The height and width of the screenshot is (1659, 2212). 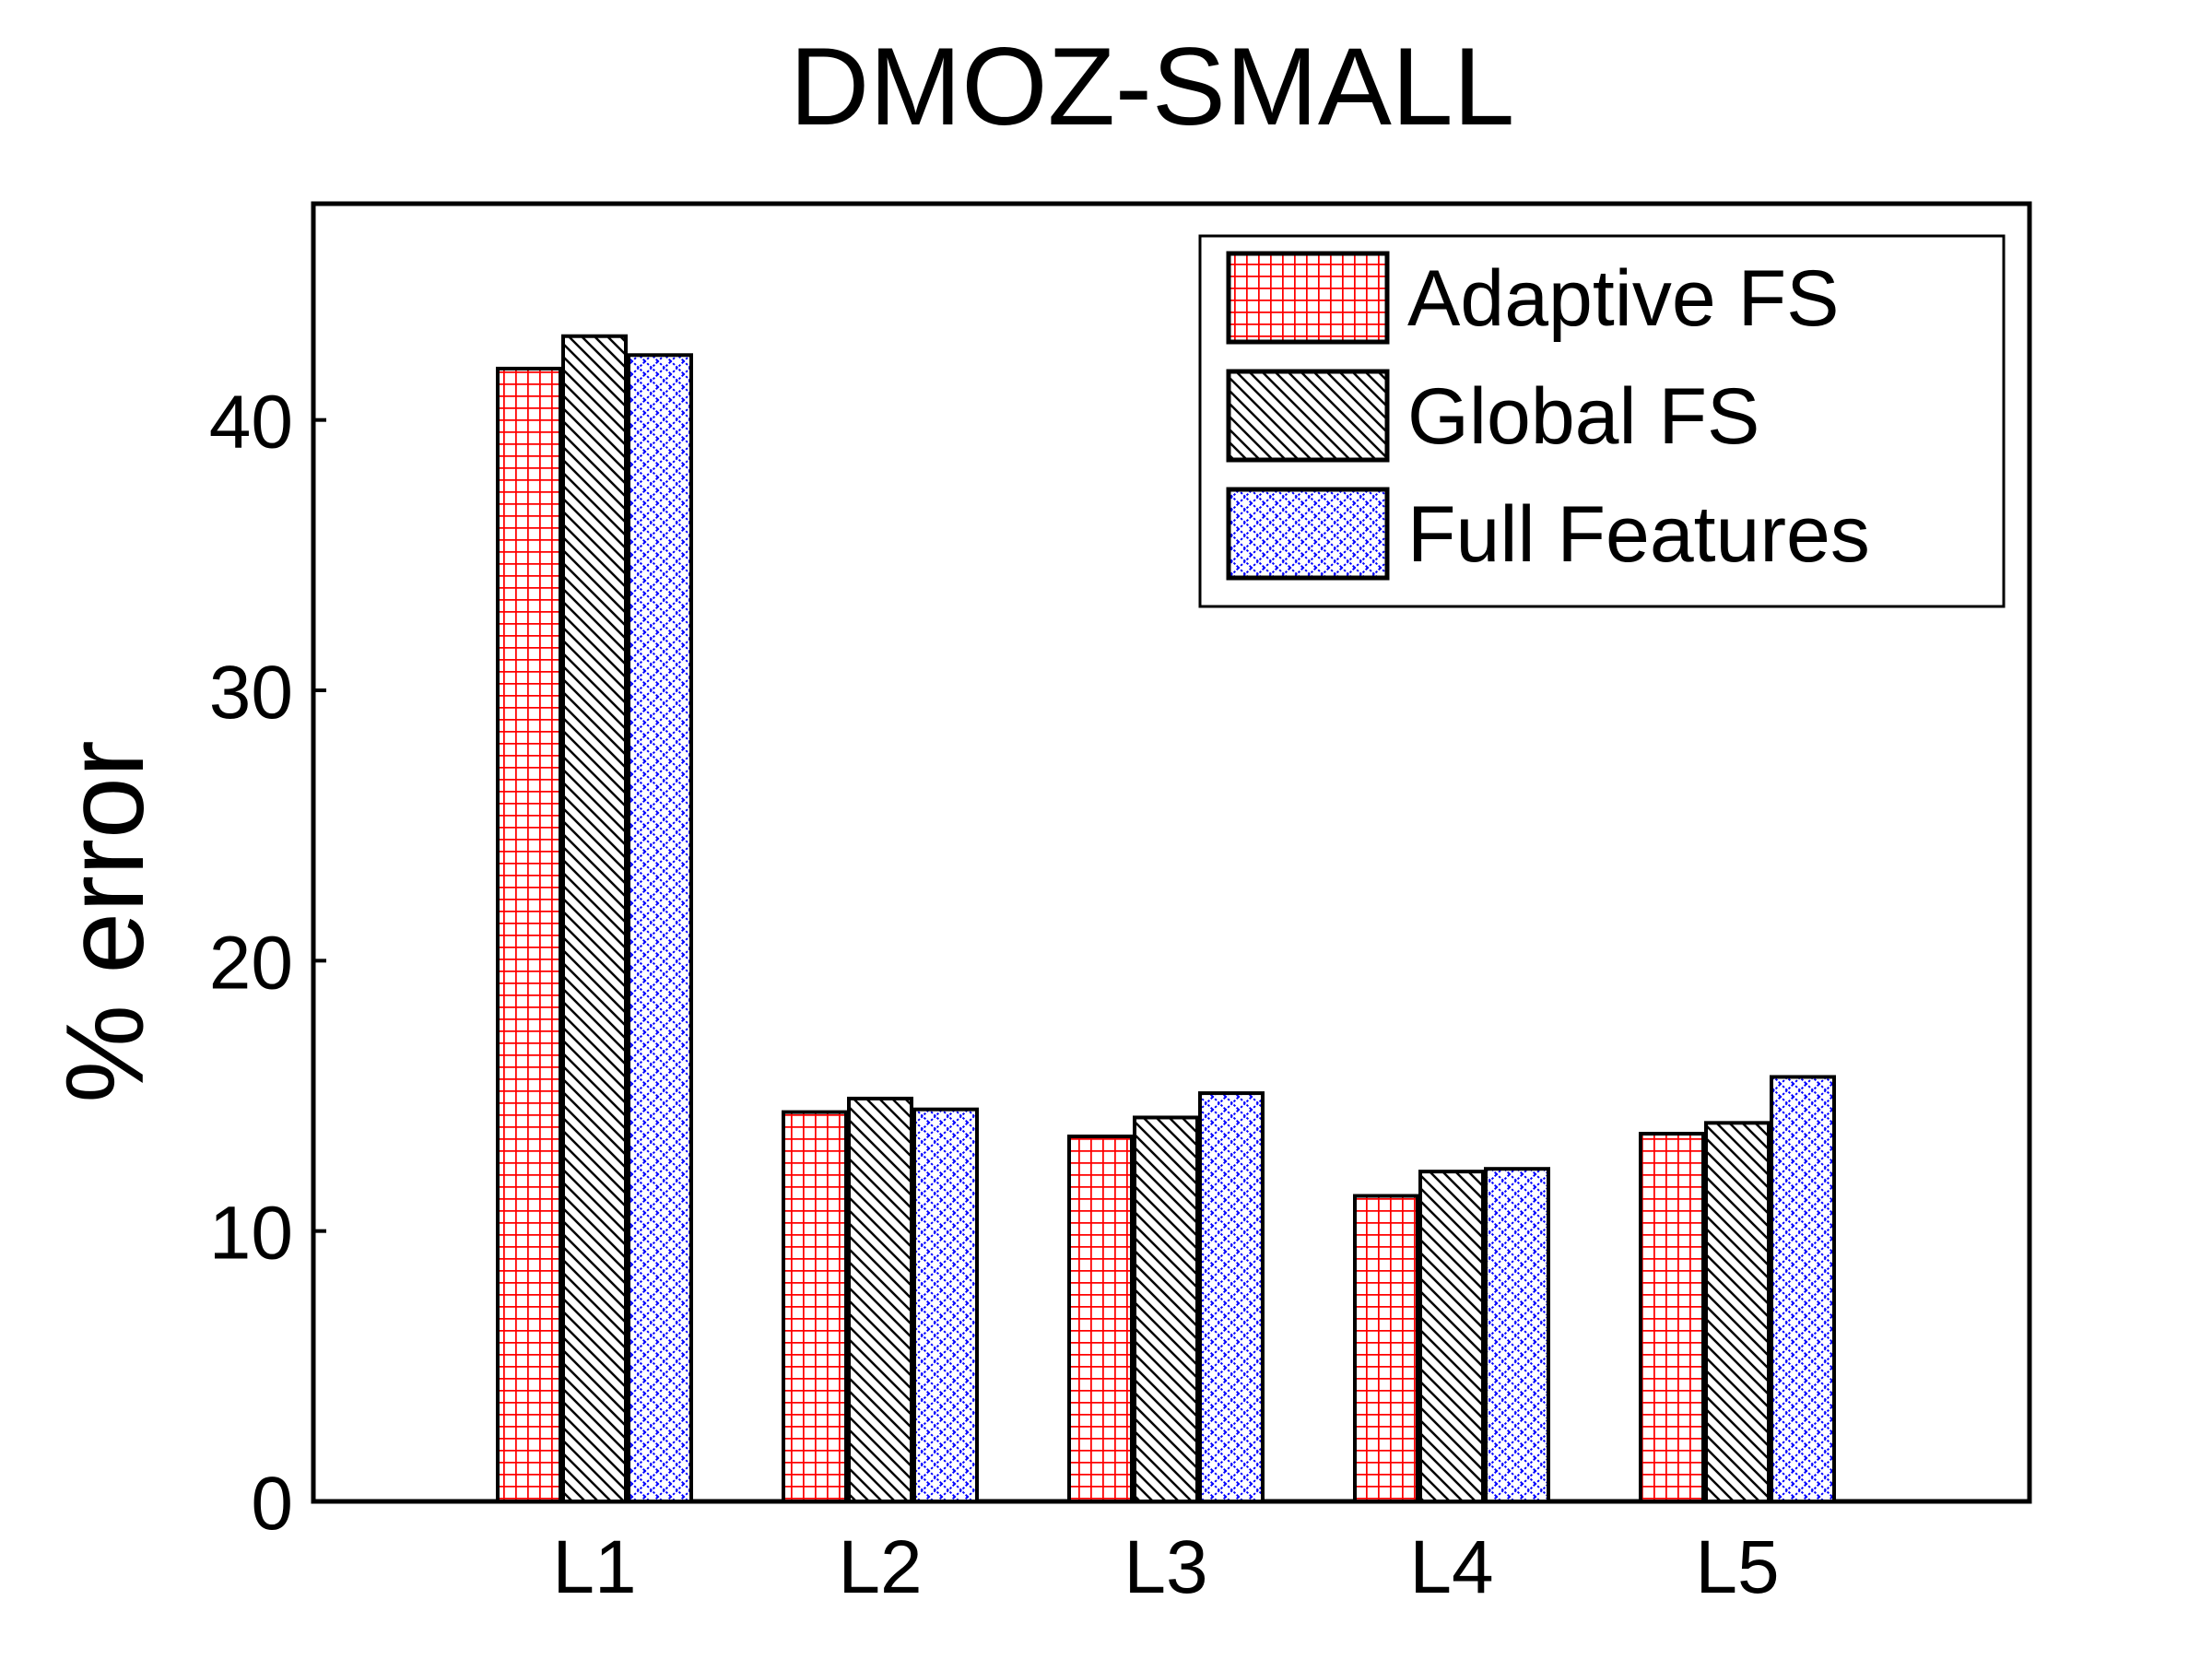 I want to click on bar-l1-full-features, so click(x=660, y=928).